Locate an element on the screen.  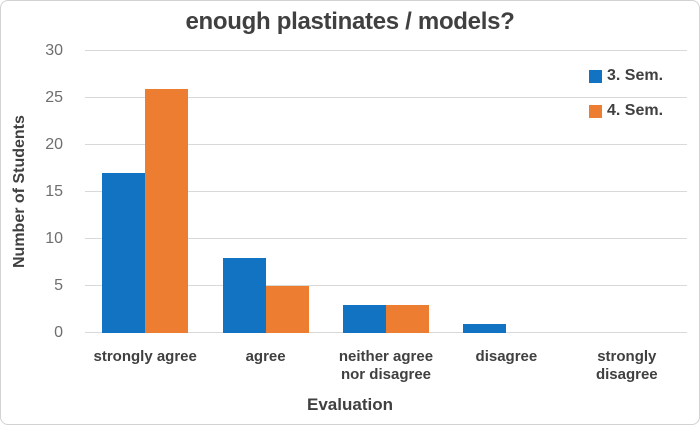
x-category-label-line: strongly agree is located at coordinates (145, 356).